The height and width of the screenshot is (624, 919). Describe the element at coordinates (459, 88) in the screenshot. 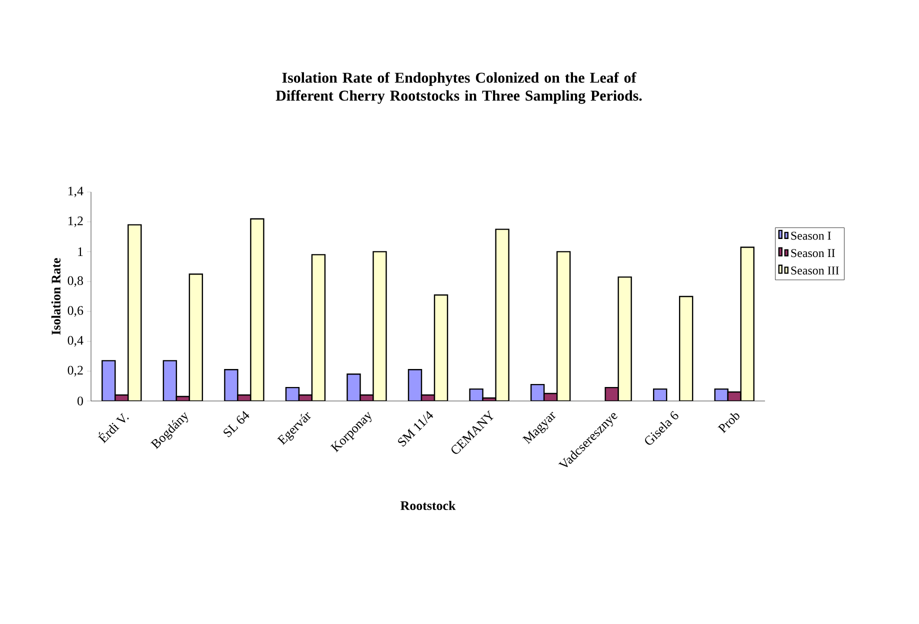

I see `chart-title: Isolation Rate of Endophytes Colonized on the Leaf of Different Cherry Rootstocks in Three Sampling Periods.` at that location.